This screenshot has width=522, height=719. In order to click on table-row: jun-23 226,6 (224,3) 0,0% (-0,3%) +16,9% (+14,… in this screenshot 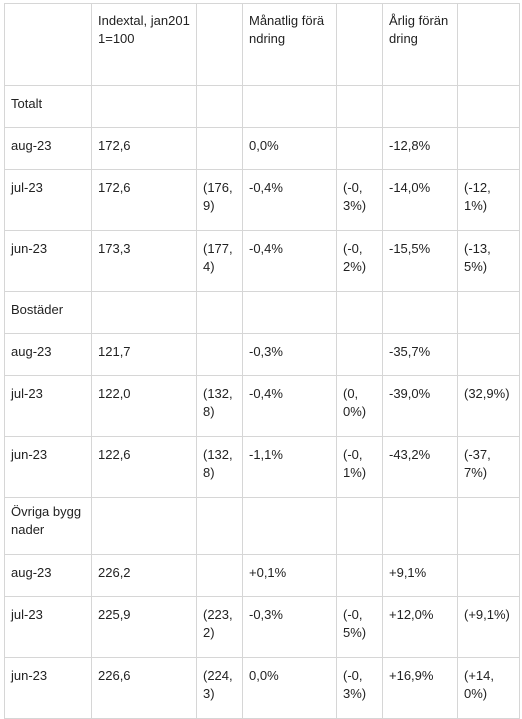, I will do `click(262, 688)`.